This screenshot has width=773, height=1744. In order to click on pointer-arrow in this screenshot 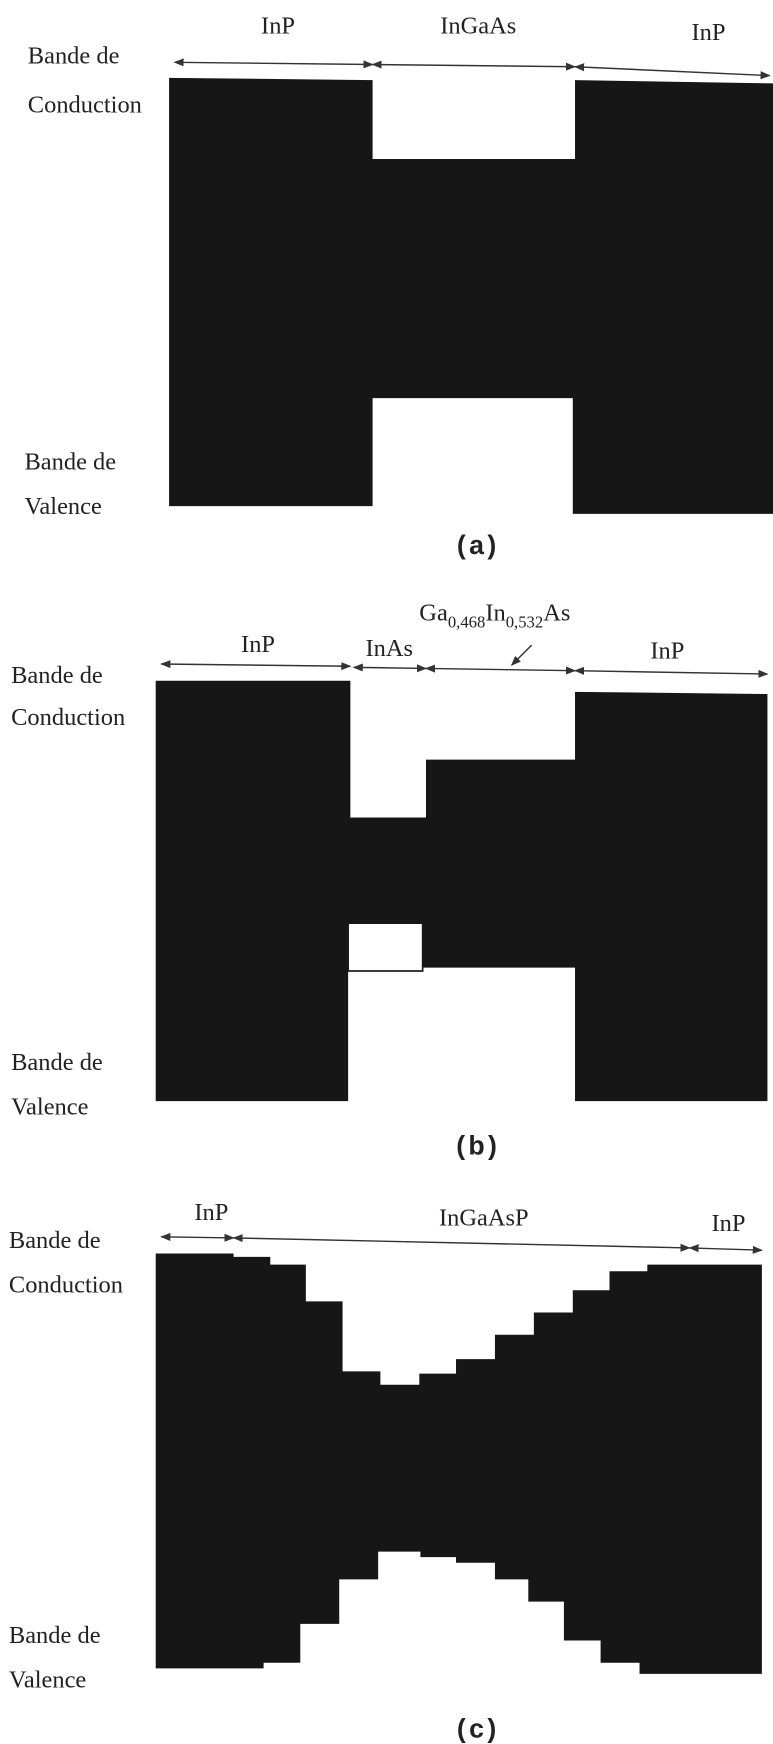, I will do `click(521, 655)`.